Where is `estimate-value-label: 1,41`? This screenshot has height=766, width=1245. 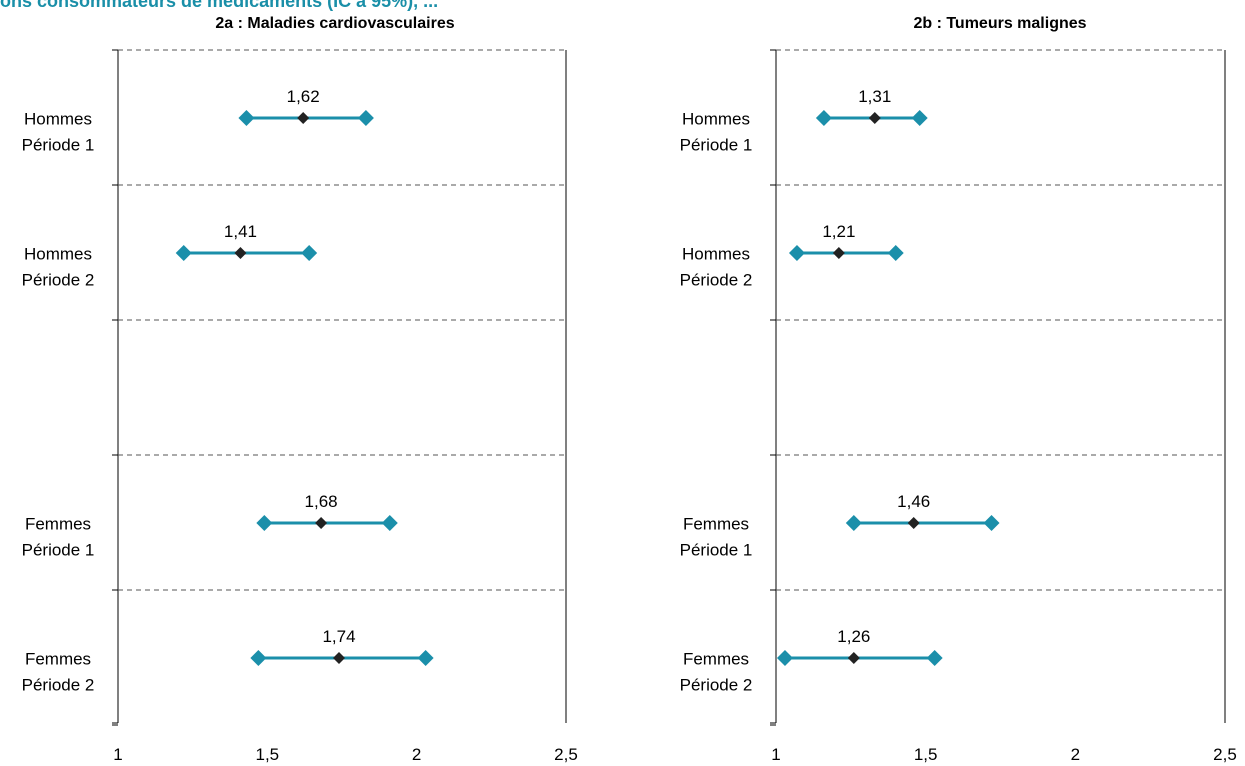 estimate-value-label: 1,41 is located at coordinates (240, 231).